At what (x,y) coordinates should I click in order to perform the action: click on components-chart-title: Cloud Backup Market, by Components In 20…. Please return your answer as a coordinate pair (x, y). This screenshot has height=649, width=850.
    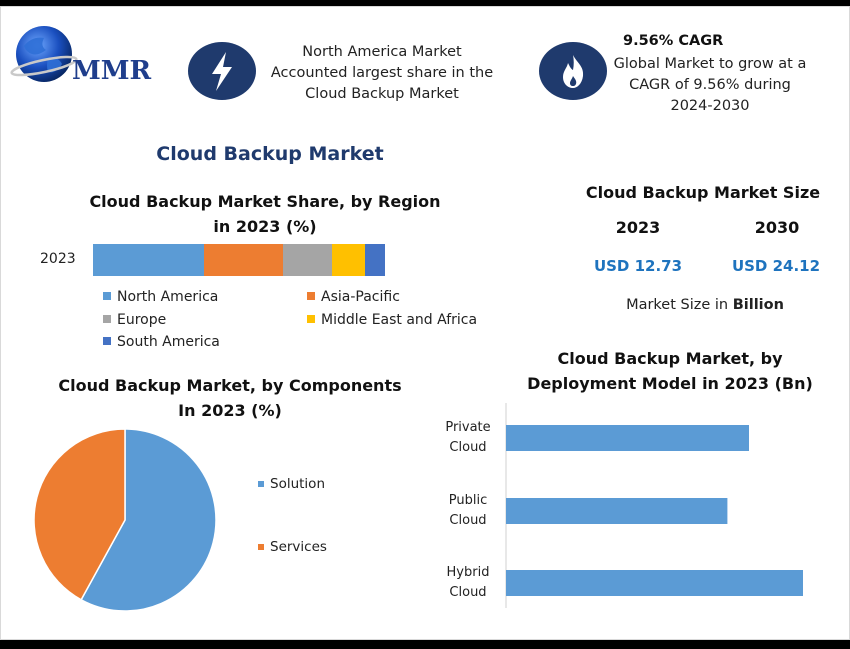
    Looking at the image, I should click on (230, 398).